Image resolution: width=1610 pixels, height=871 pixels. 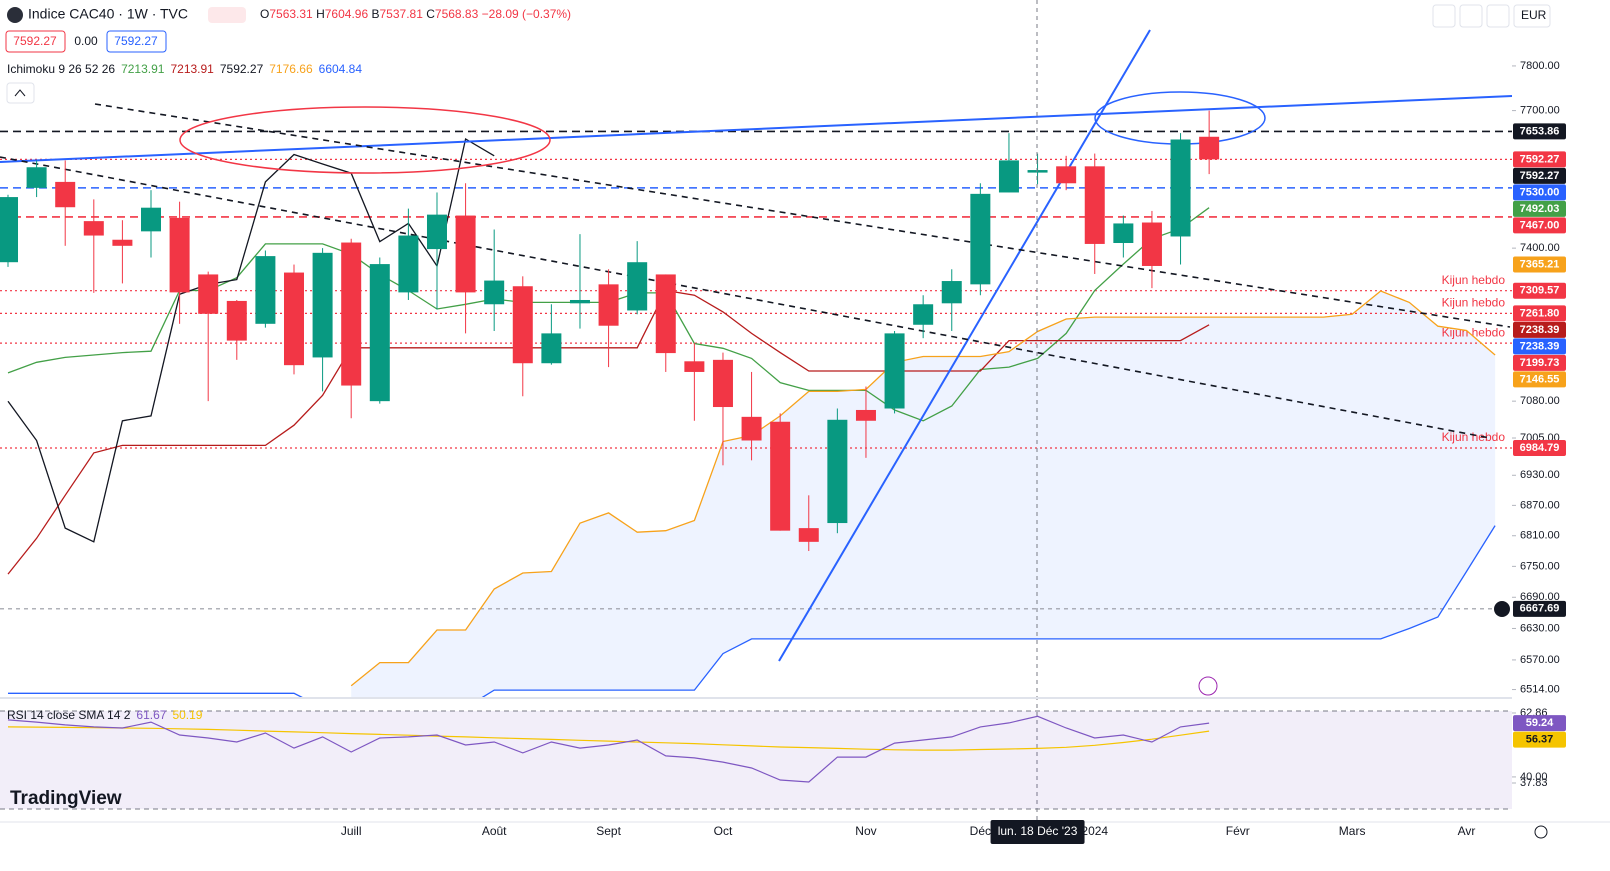 What do you see at coordinates (291, 69) in the screenshot?
I see `legend-value: 7176.66` at bounding box center [291, 69].